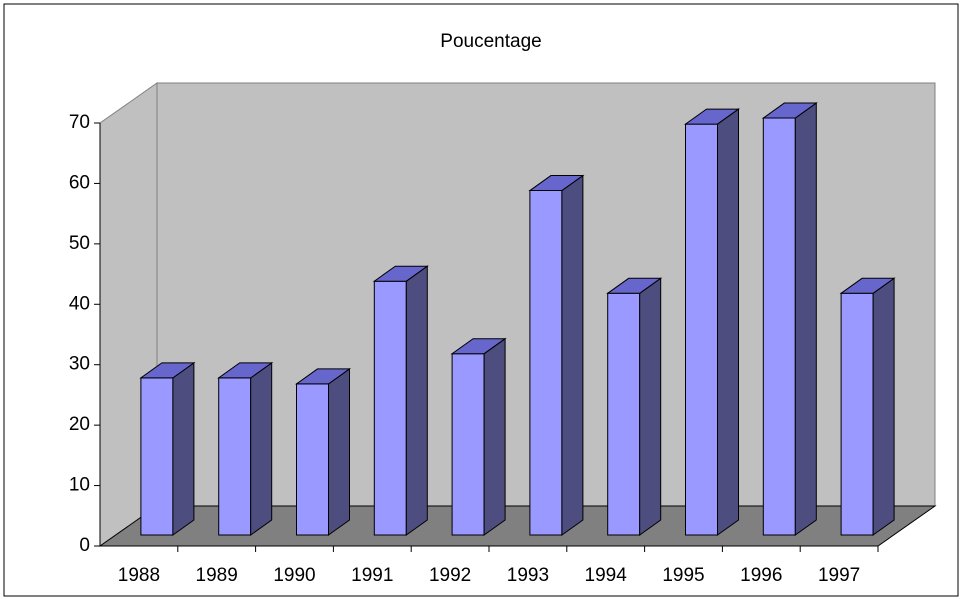 The width and height of the screenshot is (962, 599). I want to click on y-tick-label: 40, so click(79, 303).